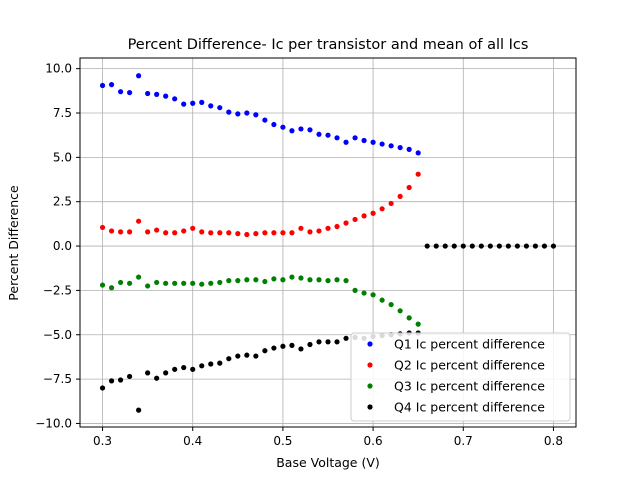 The width and height of the screenshot is (640, 480). I want to click on x-tick-label: 0.3, so click(102, 441).